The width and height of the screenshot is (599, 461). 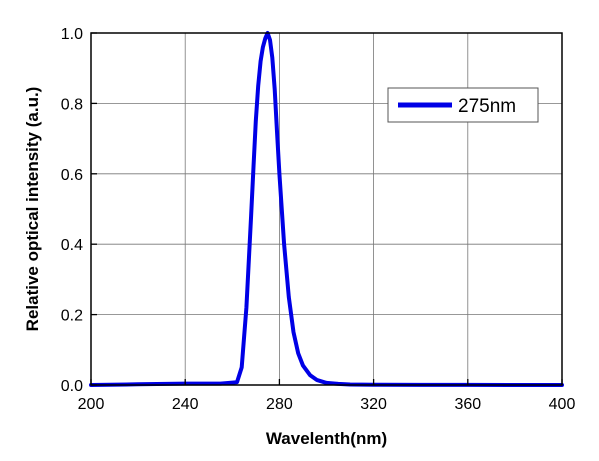 I want to click on x-tick-label: 400, so click(x=562, y=404).